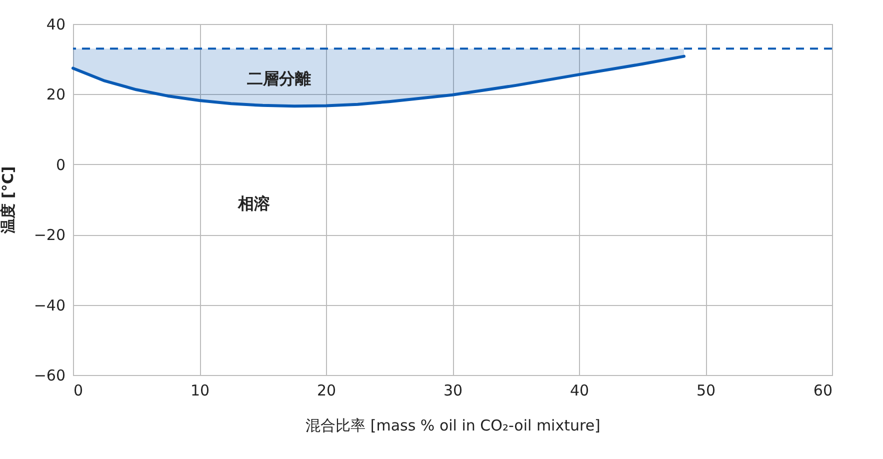 The image size is (883, 459). I want to click on y-tick-label: 40, so click(56, 25).